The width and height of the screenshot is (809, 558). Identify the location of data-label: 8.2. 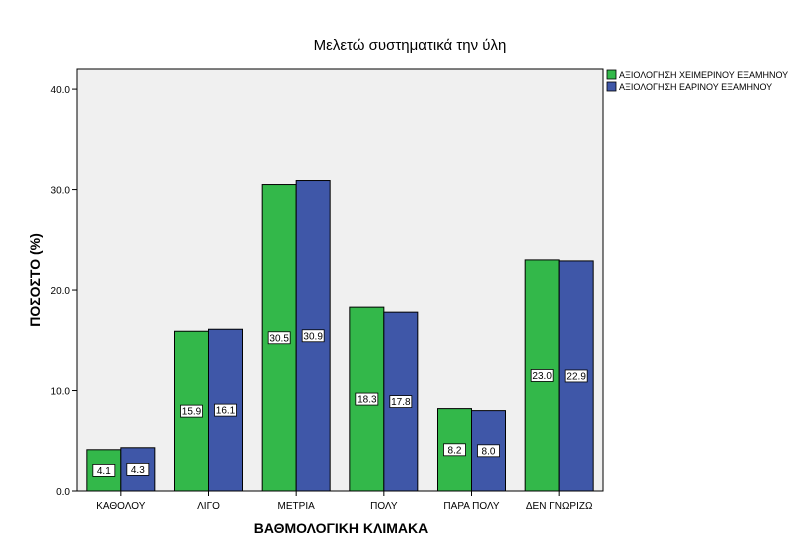
(455, 450).